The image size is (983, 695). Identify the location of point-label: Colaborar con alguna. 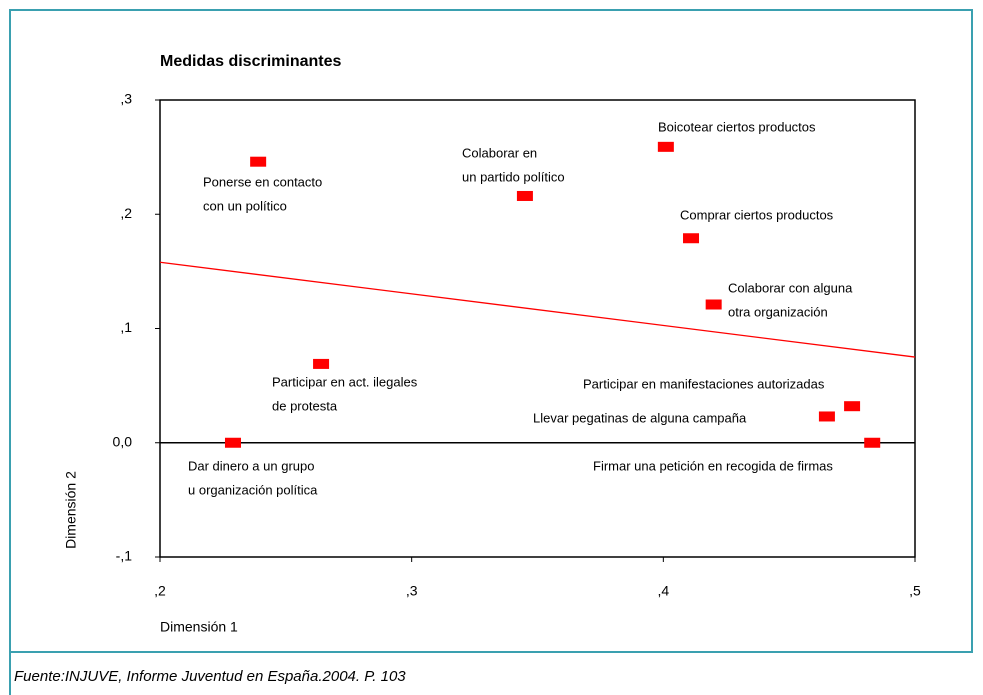
(790, 287).